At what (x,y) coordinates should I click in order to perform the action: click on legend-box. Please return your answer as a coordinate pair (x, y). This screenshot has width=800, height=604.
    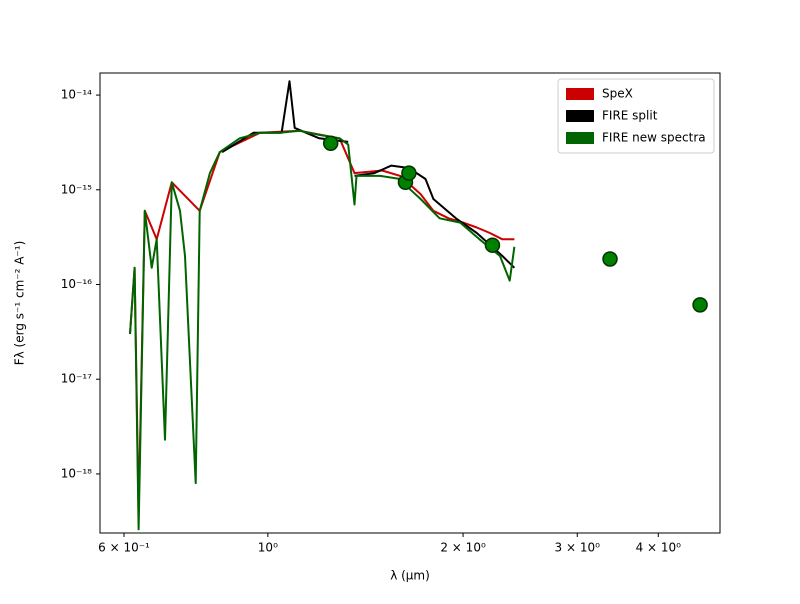
    Looking at the image, I should click on (636, 116).